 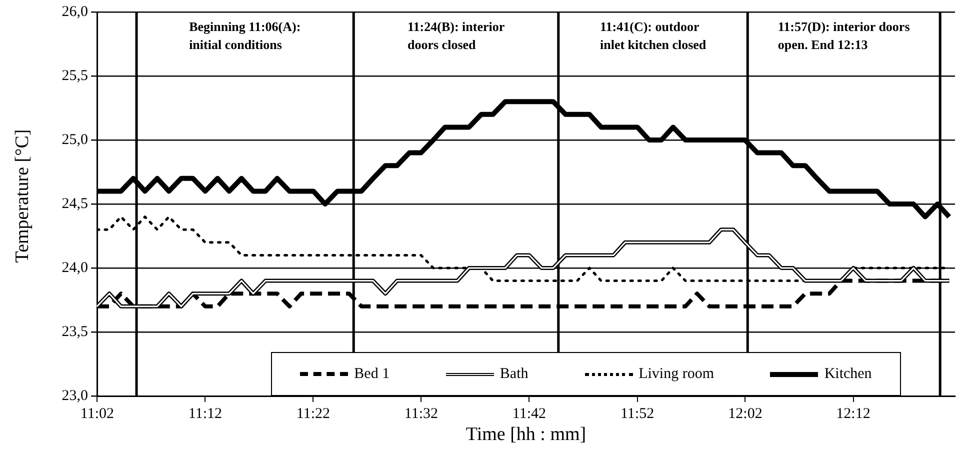 I want to click on y-tick-label: 24,5, so click(x=75, y=204).